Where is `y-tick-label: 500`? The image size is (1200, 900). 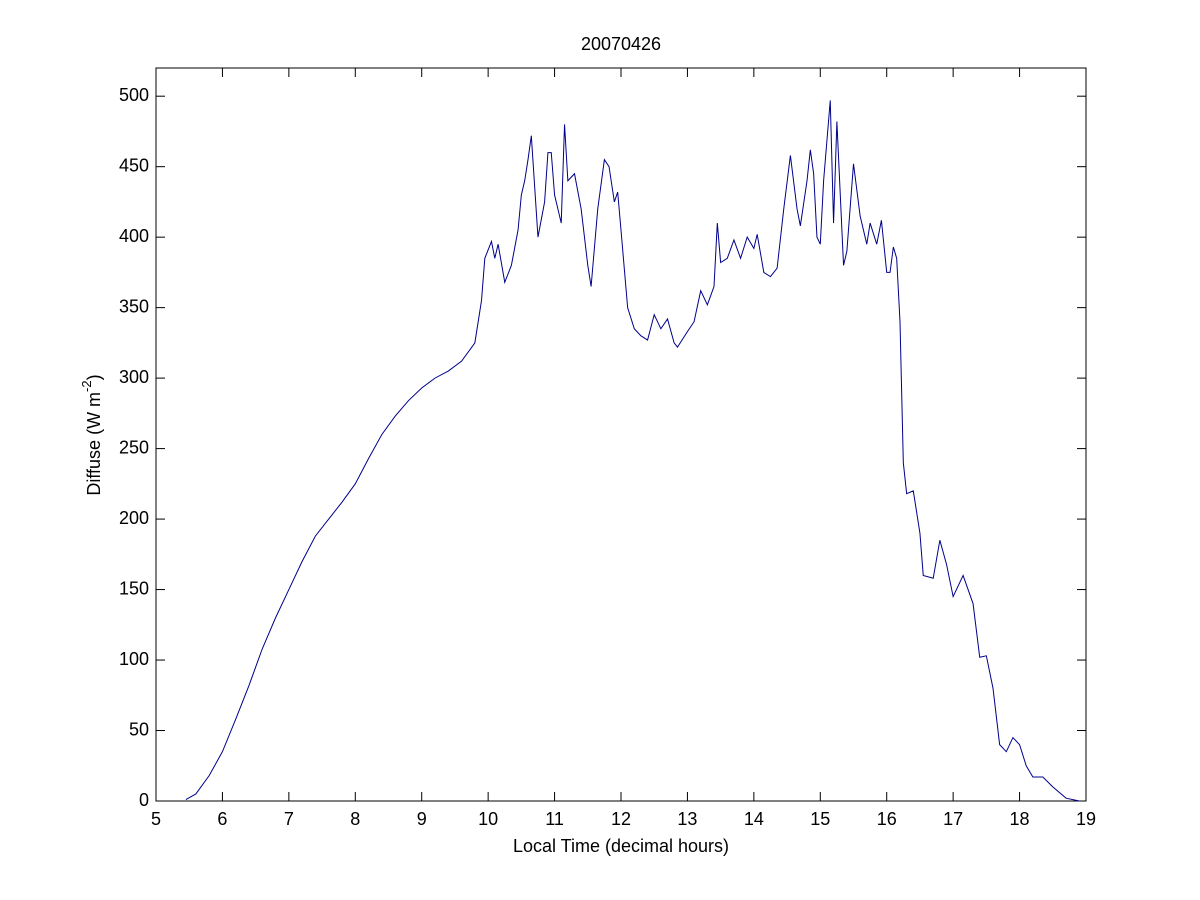 y-tick-label: 500 is located at coordinates (134, 95).